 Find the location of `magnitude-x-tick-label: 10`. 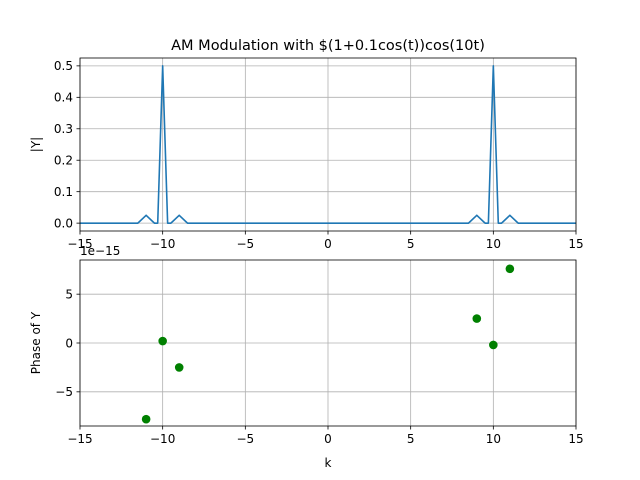

magnitude-x-tick-label: 10 is located at coordinates (493, 244).